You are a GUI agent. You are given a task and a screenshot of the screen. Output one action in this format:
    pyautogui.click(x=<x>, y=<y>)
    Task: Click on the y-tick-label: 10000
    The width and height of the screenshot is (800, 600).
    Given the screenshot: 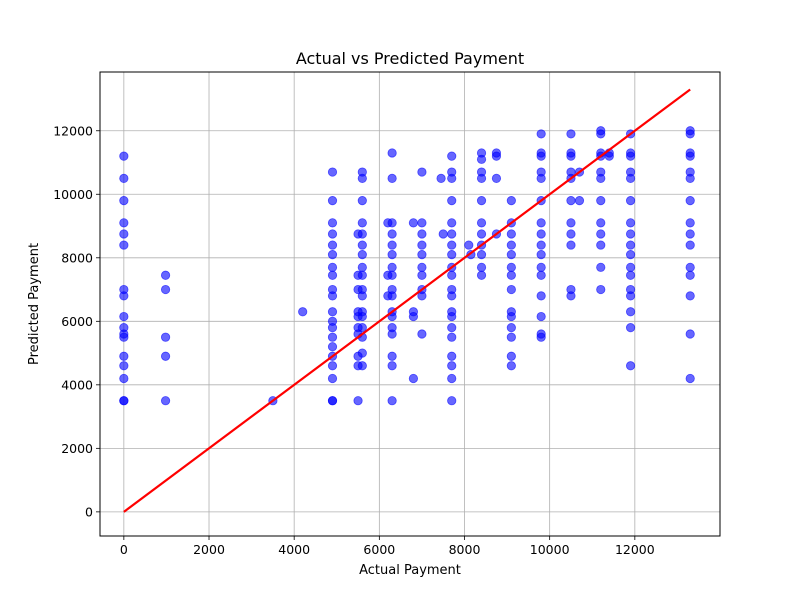 What is the action you would take?
    pyautogui.click(x=73, y=194)
    